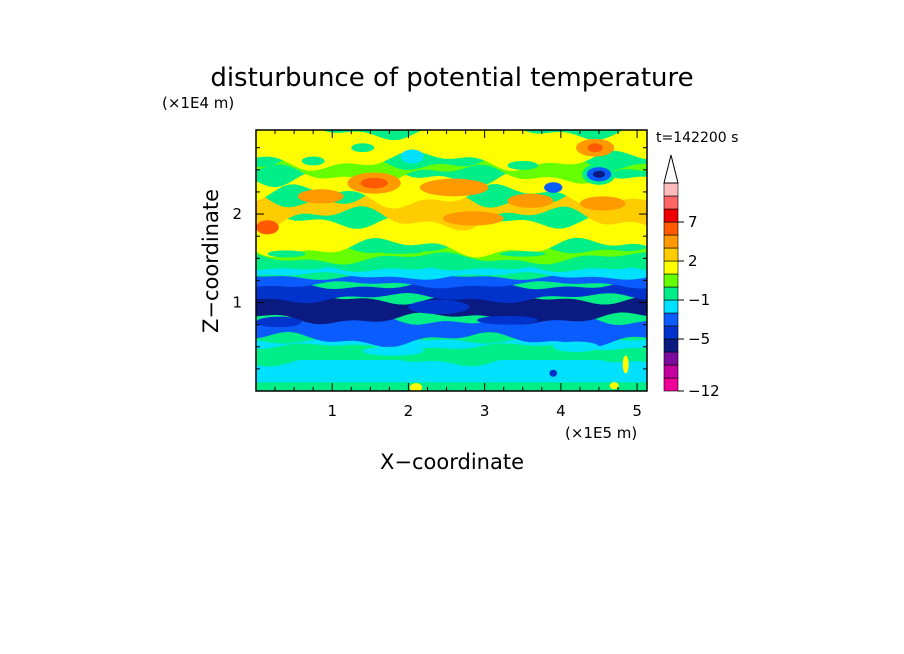 The height and width of the screenshot is (654, 904). What do you see at coordinates (697, 138) in the screenshot?
I see `time-label: t=142200 s` at bounding box center [697, 138].